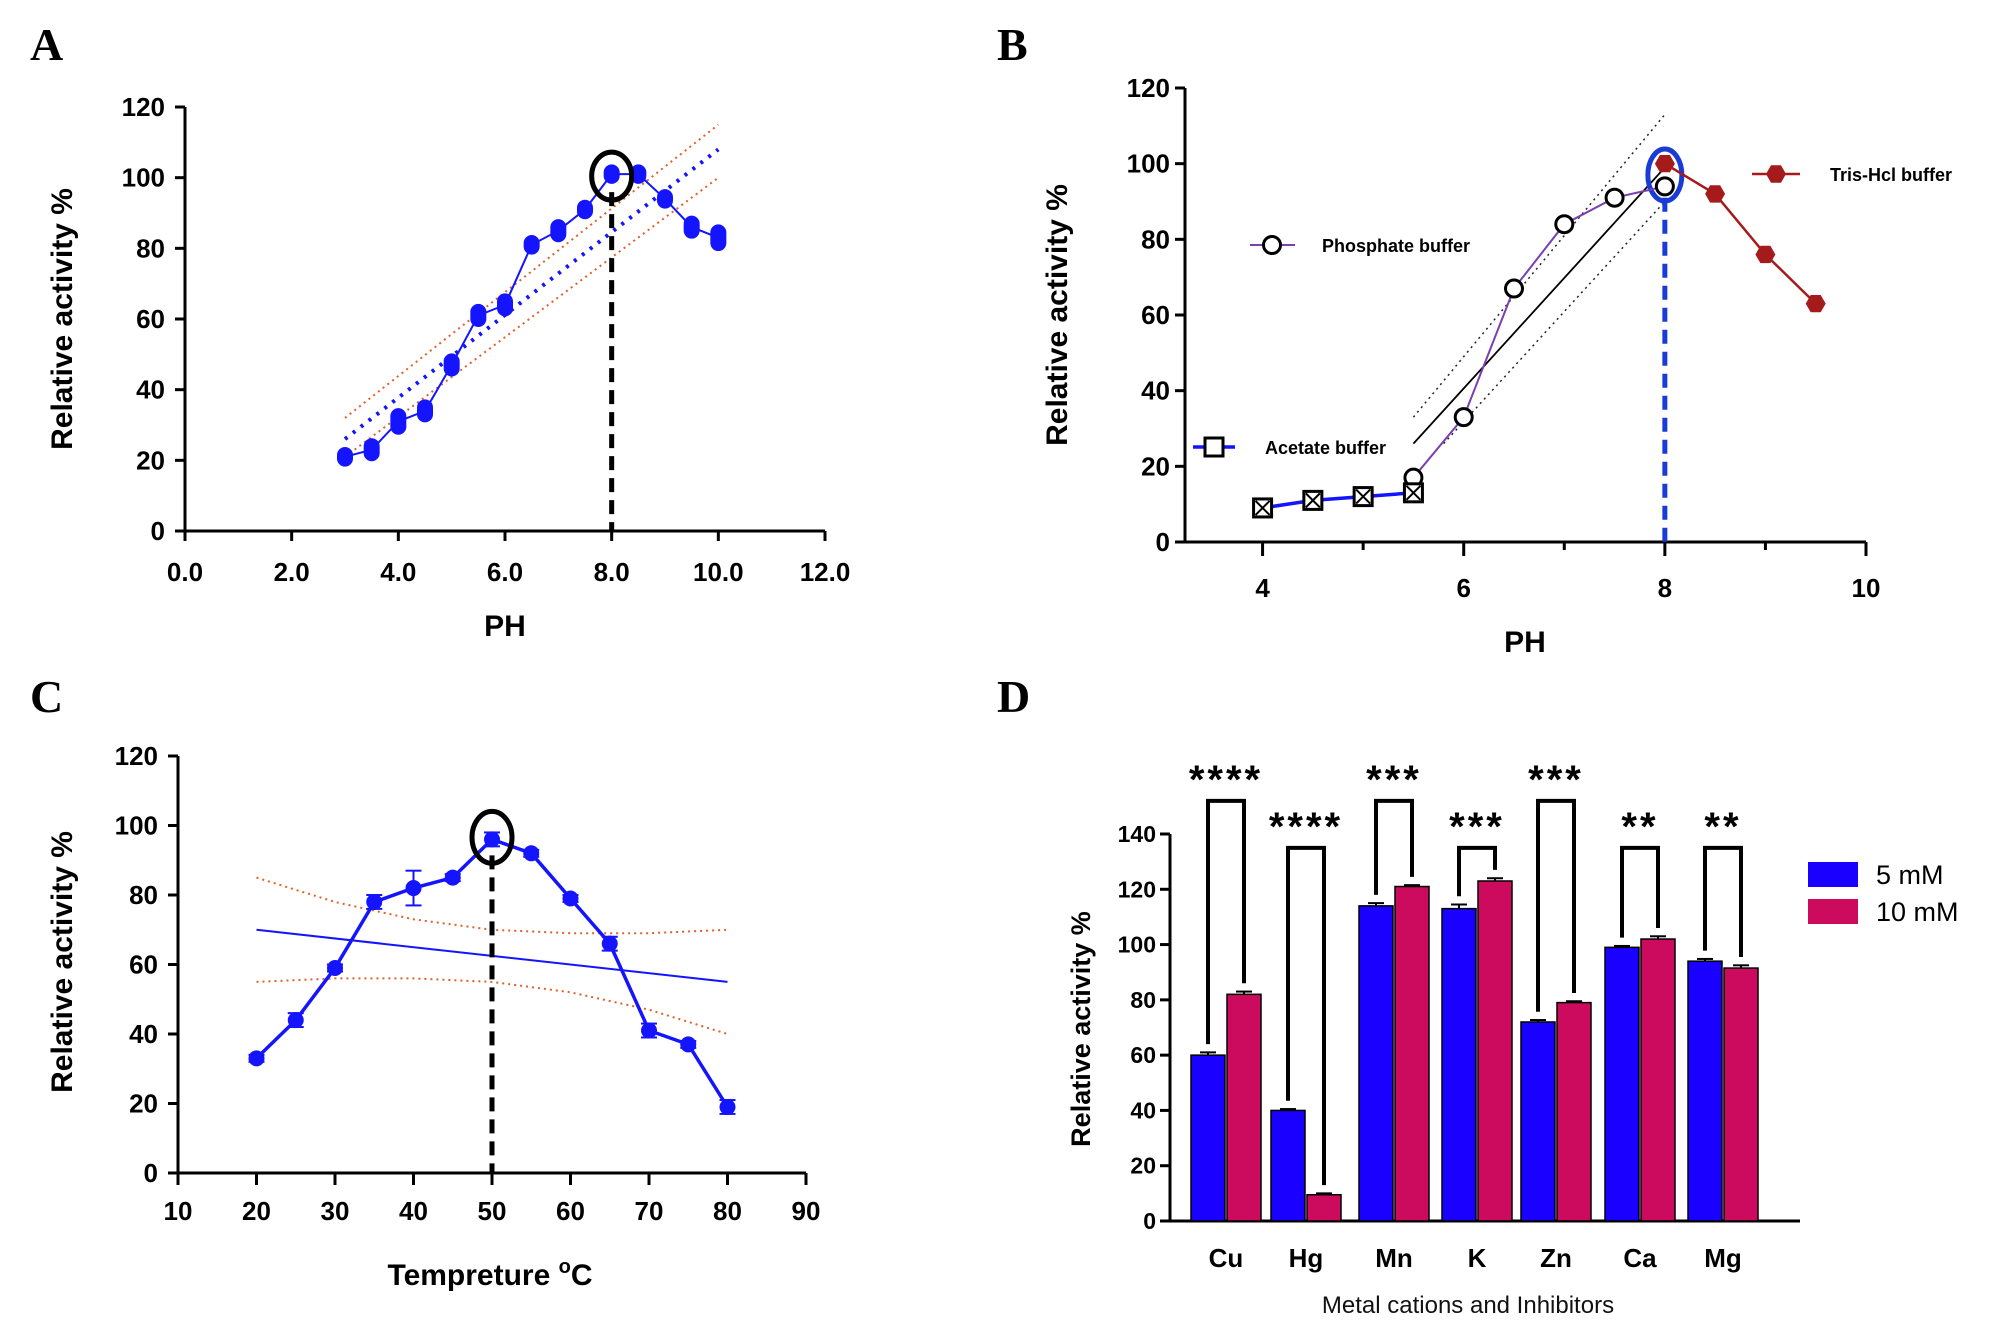 This screenshot has height=1320, width=2008. Describe the element at coordinates (143, 178) in the screenshot. I see `y-tick-label: 100` at that location.